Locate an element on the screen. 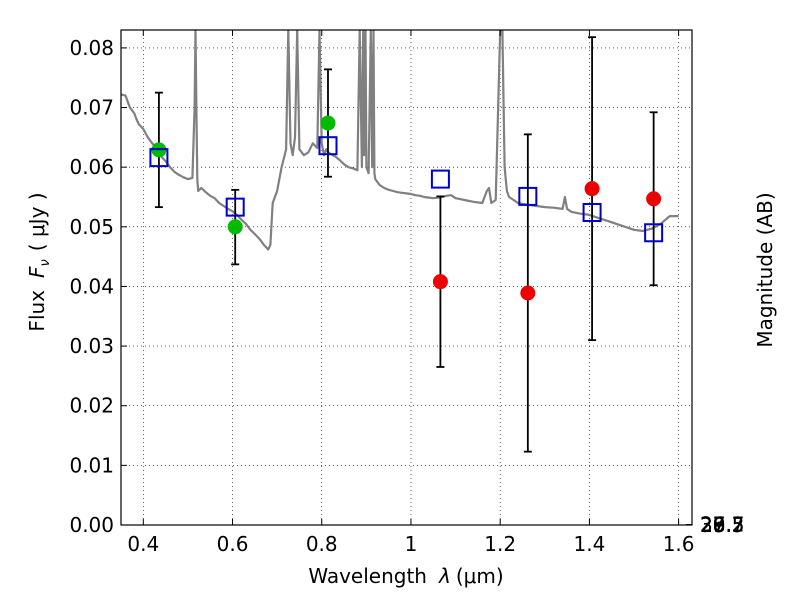 The image size is (800, 600). x-tick-label: 1 is located at coordinates (411, 544).